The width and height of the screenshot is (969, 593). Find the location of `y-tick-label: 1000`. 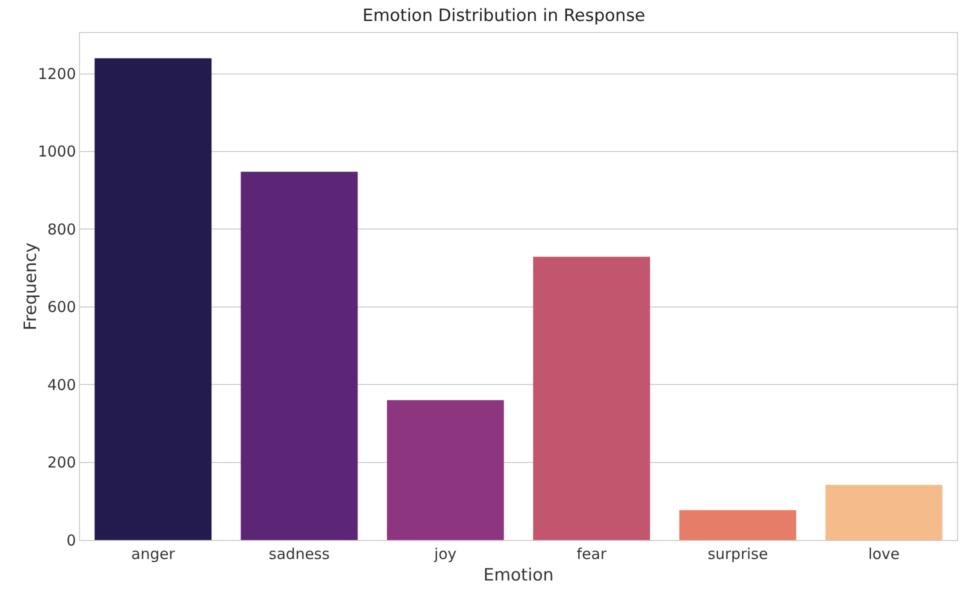

y-tick-label: 1000 is located at coordinates (57, 151).